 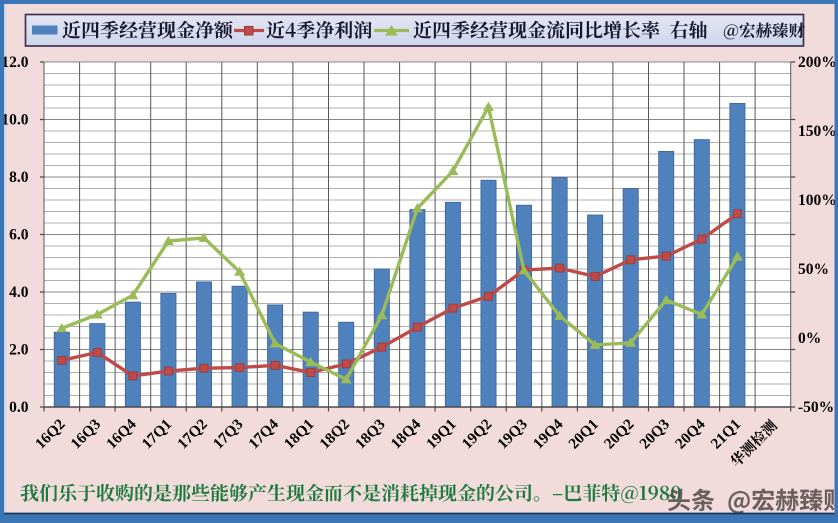 What do you see at coordinates (19, 350) in the screenshot?
I see `svg-text: 2.0` at bounding box center [19, 350].